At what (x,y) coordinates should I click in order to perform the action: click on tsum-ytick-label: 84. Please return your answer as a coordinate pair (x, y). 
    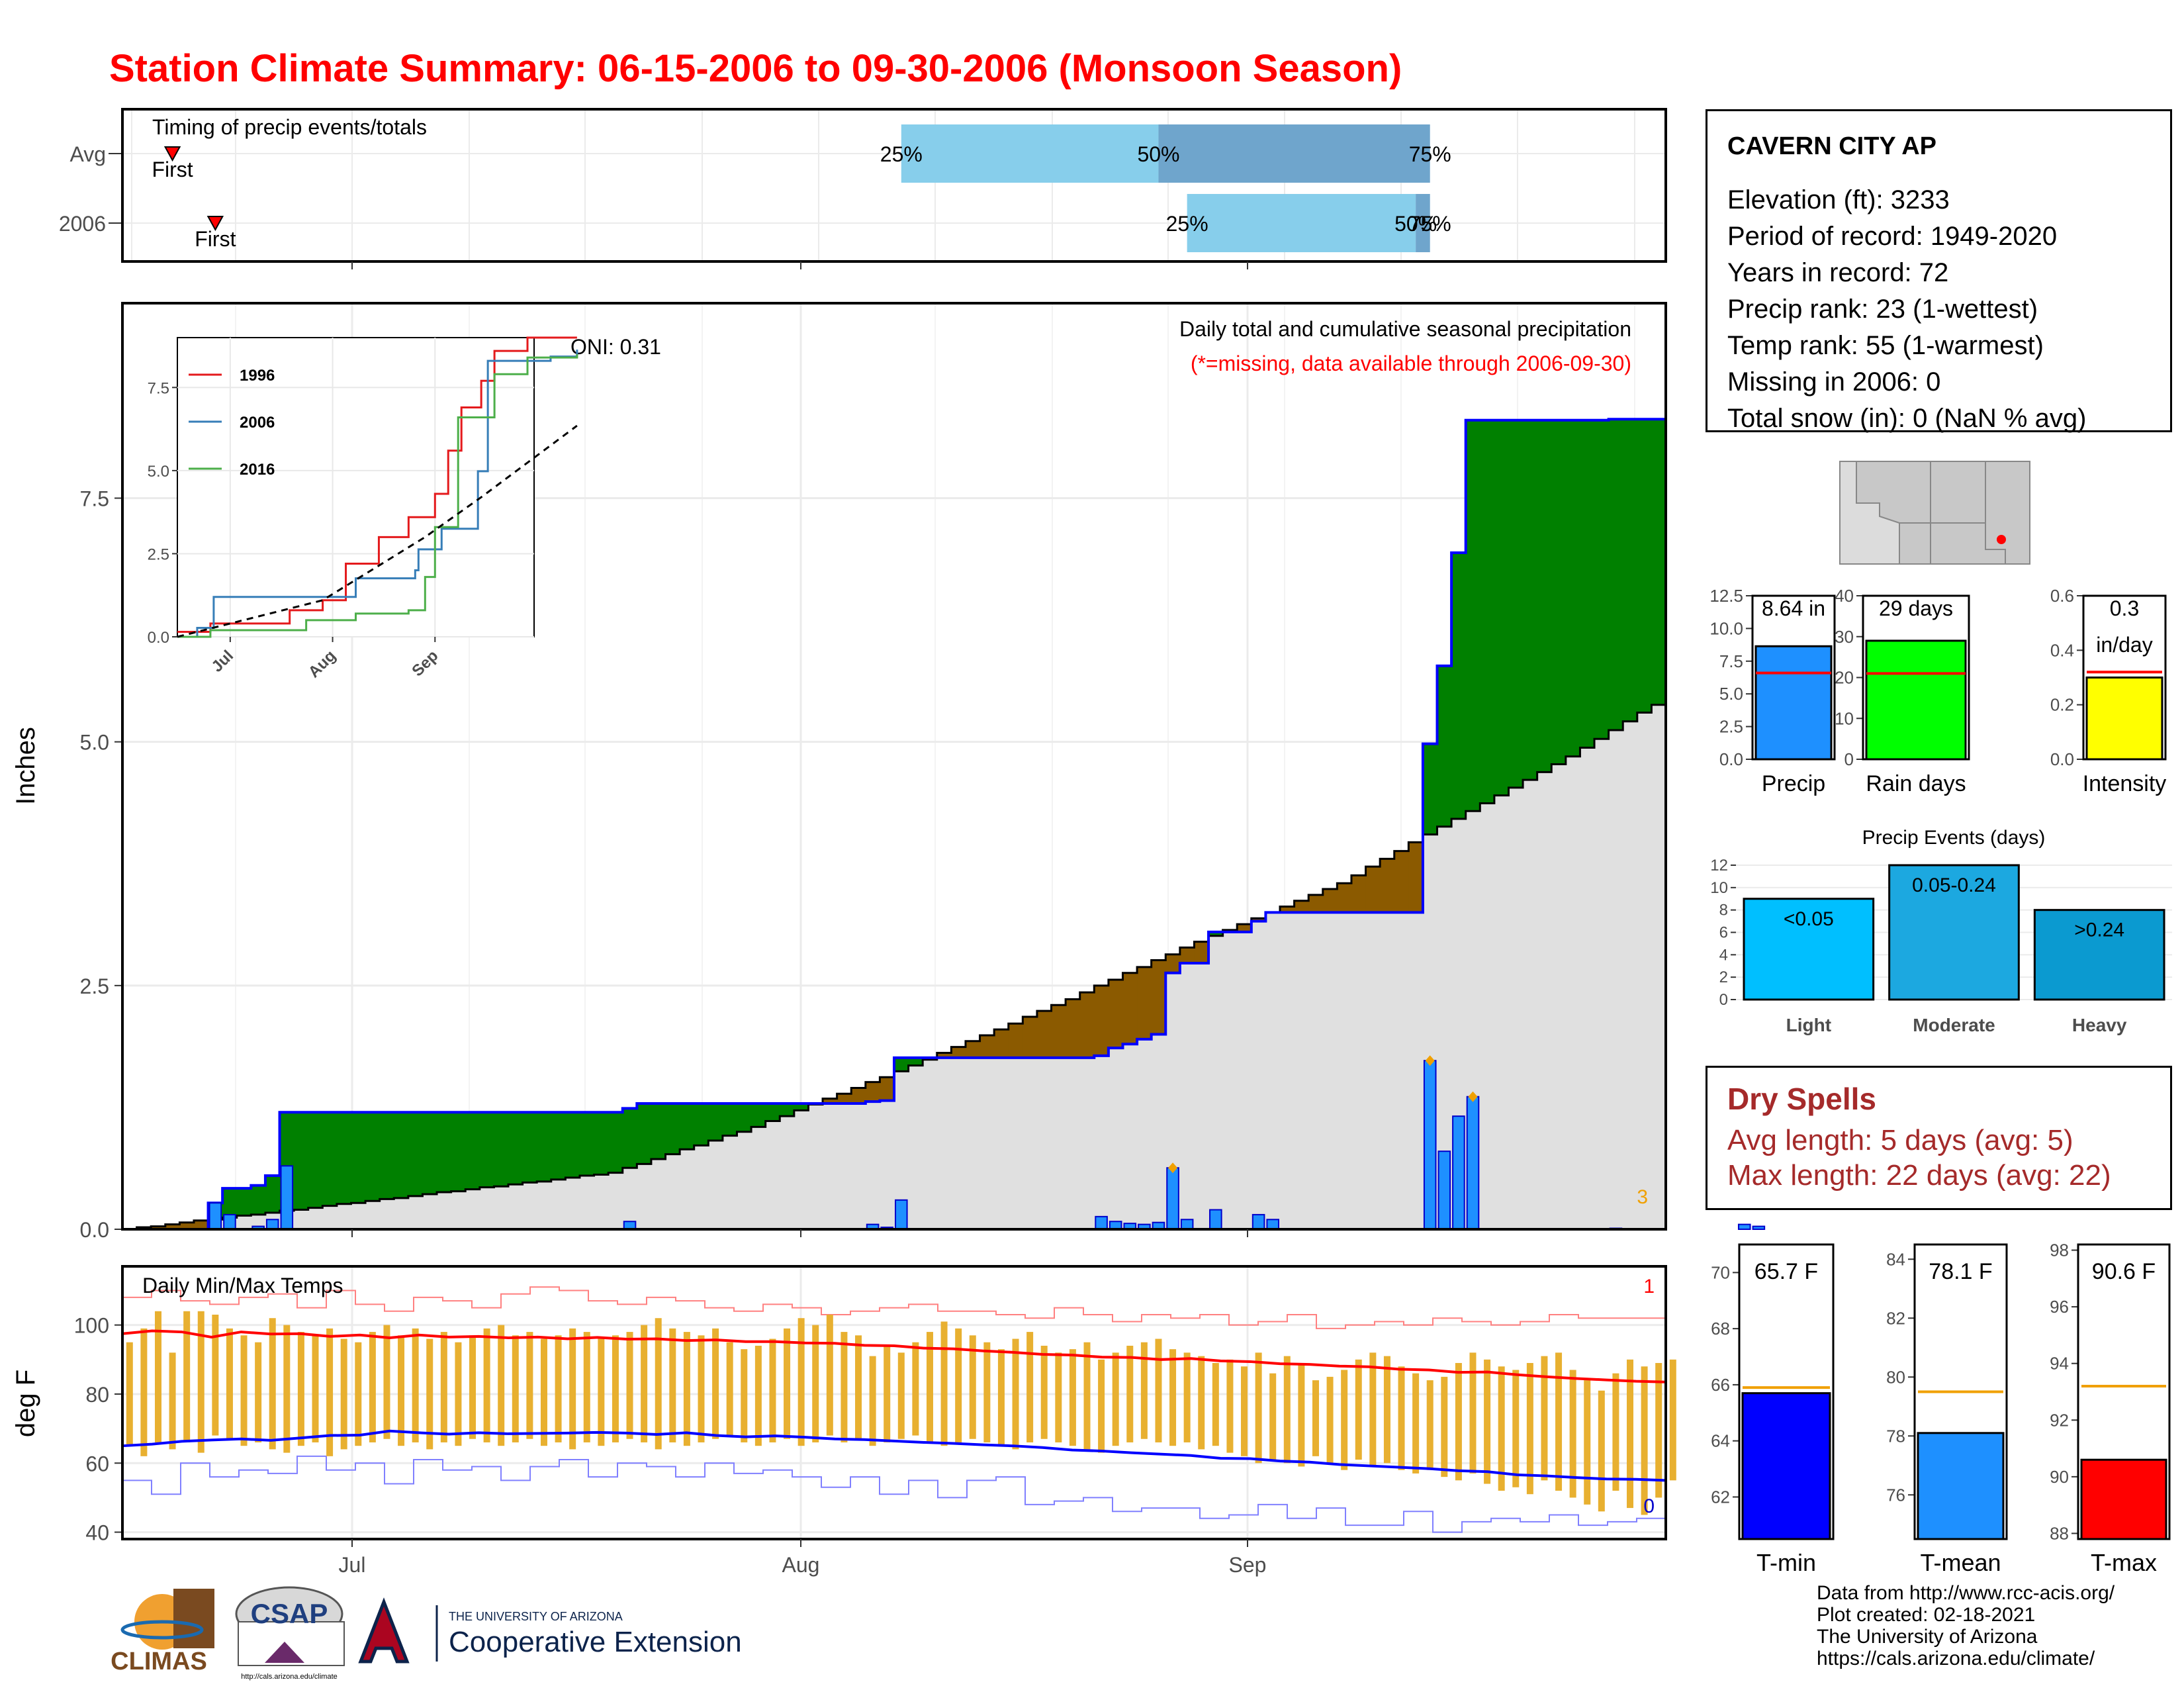
    Looking at the image, I should click on (1895, 1259).